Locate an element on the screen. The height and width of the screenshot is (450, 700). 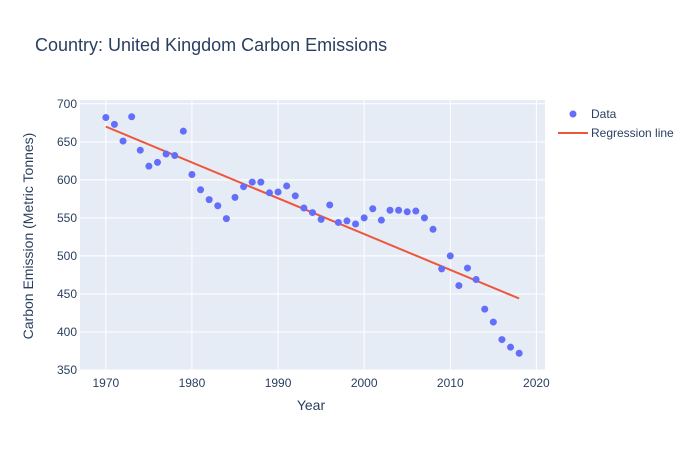
y-tick-label: 550 is located at coordinates (67, 218).